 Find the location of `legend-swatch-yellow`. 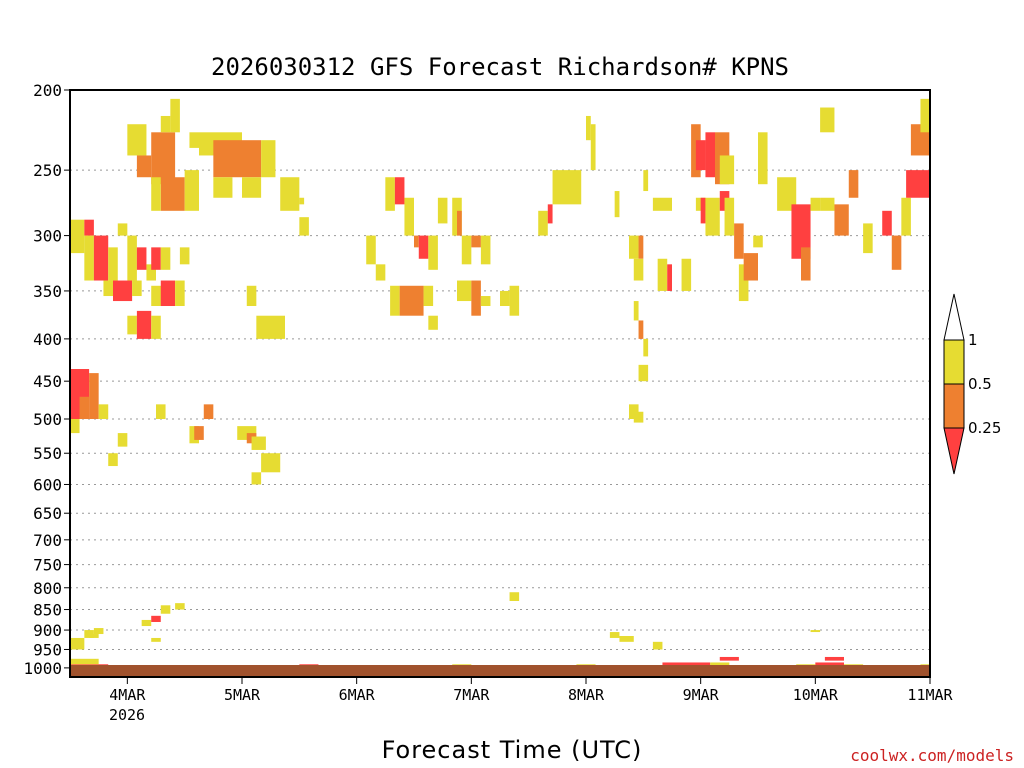

legend-swatch-yellow is located at coordinates (954, 362).